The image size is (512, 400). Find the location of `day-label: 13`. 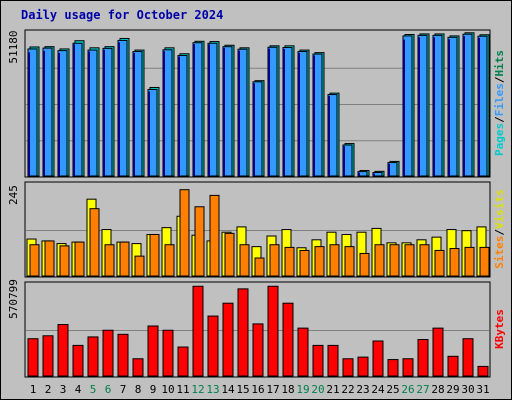

day-label: 13 is located at coordinates (212, 389).